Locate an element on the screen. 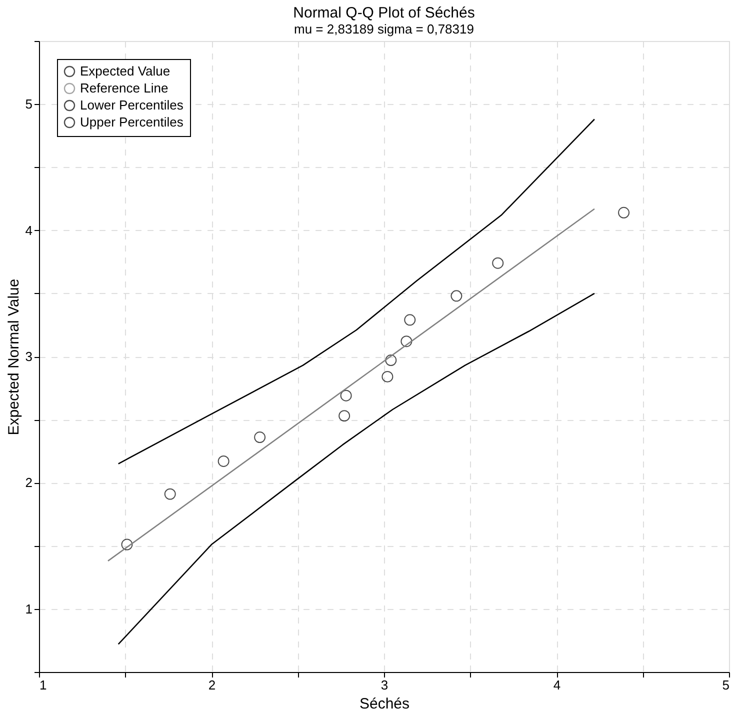 Image resolution: width=745 pixels, height=726 pixels. y-axis-title: Expected Normal Value is located at coordinates (13, 357).